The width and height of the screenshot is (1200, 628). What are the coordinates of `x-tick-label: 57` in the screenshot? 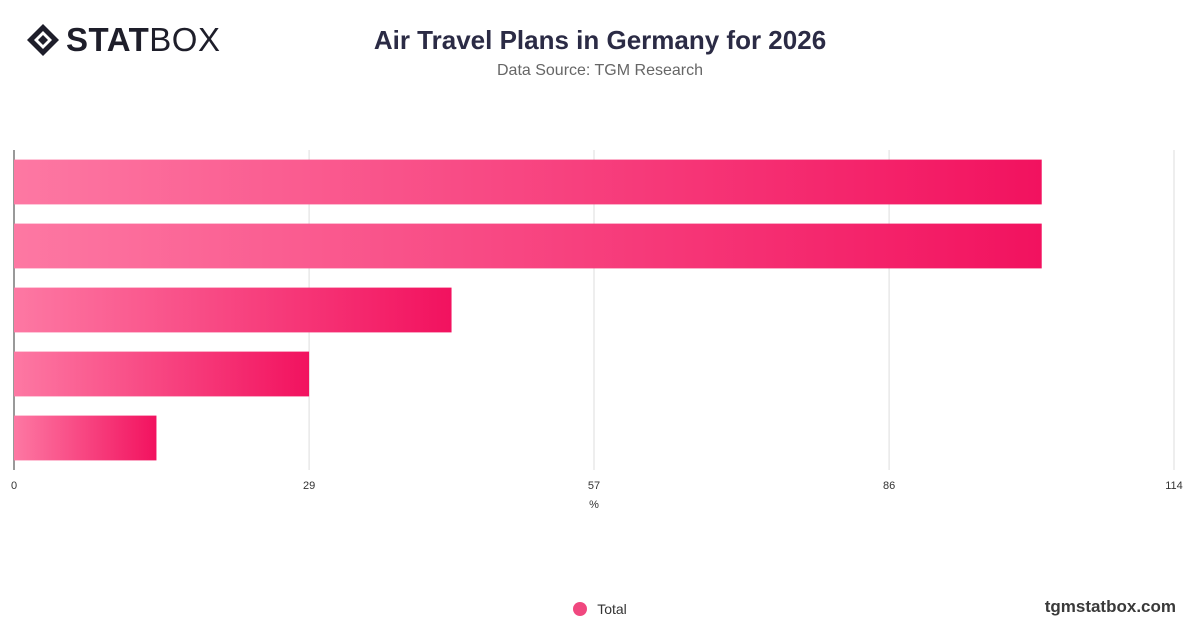 It's located at (594, 486).